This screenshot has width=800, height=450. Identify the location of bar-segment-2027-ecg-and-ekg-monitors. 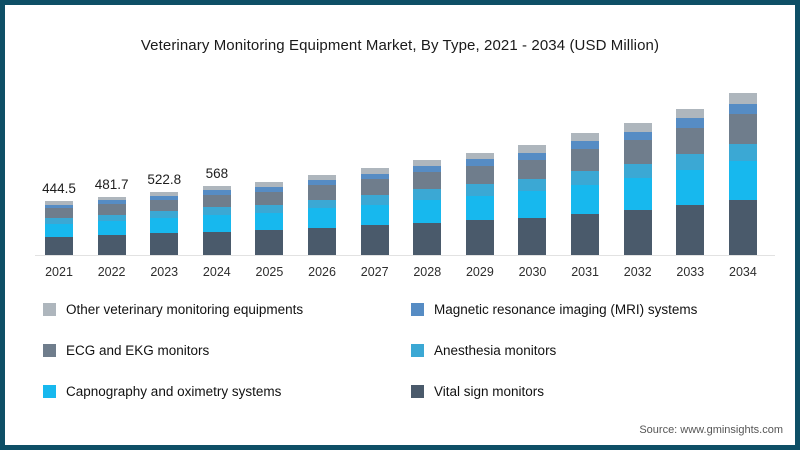
(374, 187).